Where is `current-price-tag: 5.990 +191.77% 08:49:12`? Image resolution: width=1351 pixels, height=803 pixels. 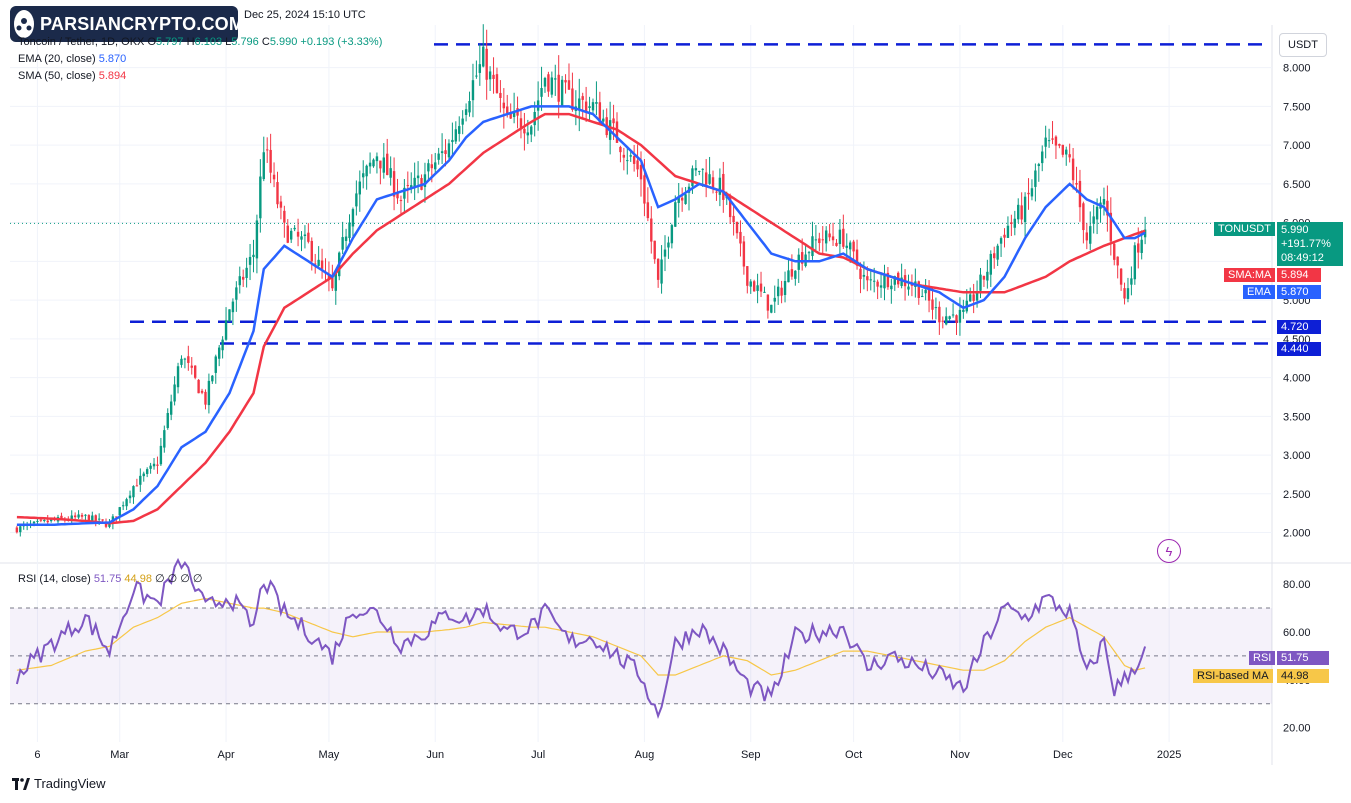 current-price-tag: 5.990 +191.77% 08:49:12 is located at coordinates (1310, 244).